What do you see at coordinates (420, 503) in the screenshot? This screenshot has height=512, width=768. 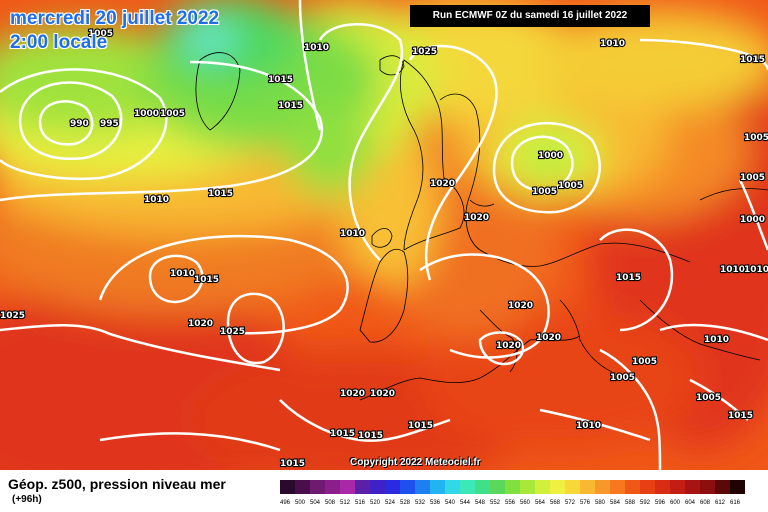 I see `legend-value: 532` at bounding box center [420, 503].